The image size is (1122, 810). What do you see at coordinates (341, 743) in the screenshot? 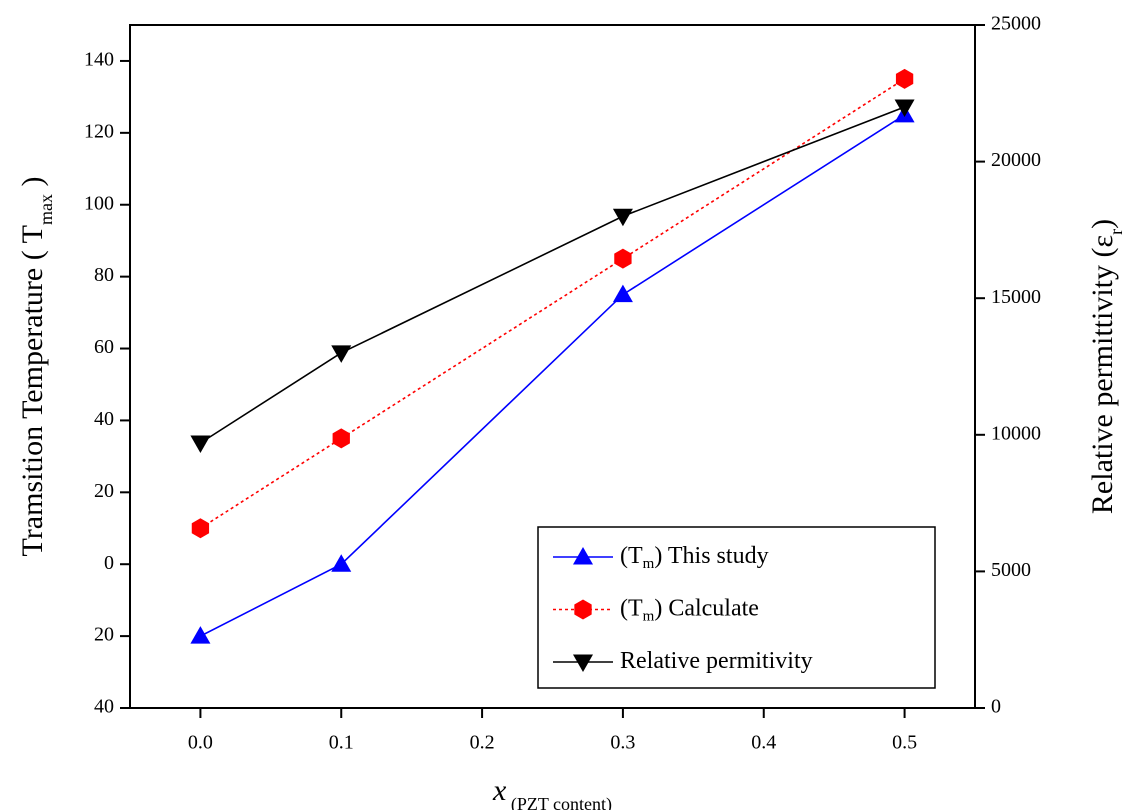
I see `x-tick-label: 0.1` at bounding box center [341, 743].